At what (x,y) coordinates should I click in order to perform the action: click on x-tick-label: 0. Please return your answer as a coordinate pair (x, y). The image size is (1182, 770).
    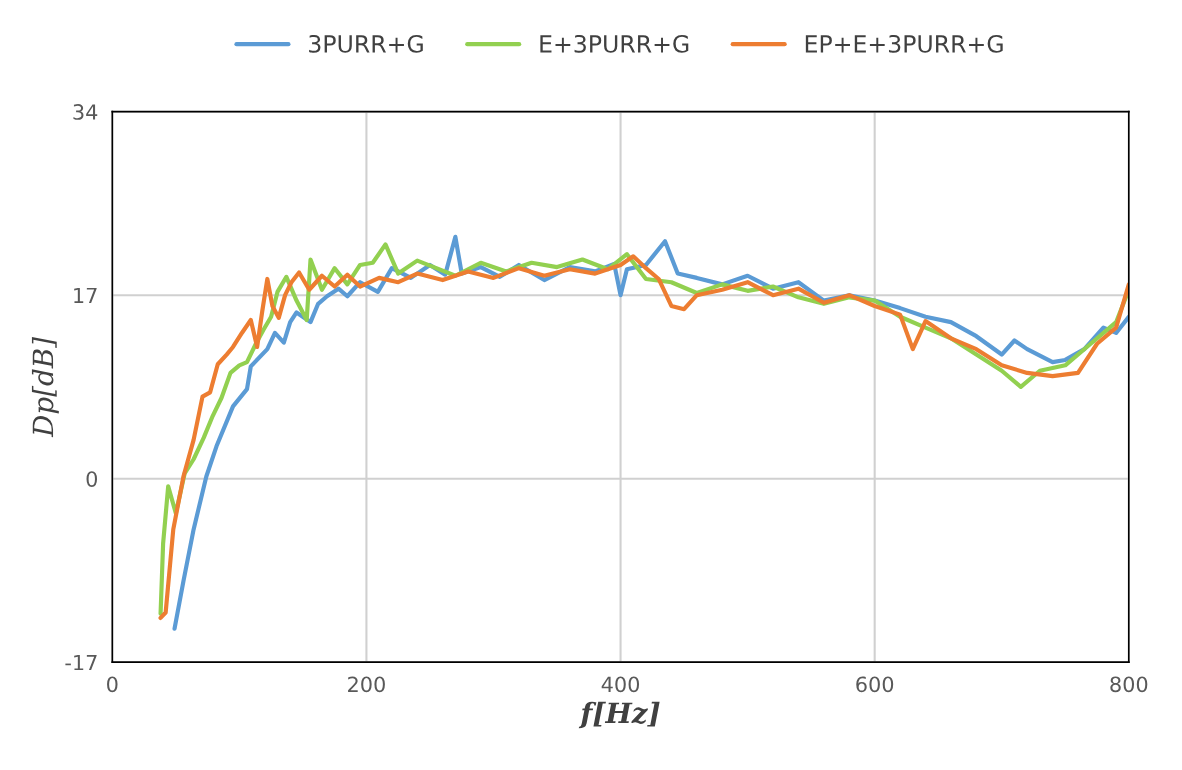
    Looking at the image, I should click on (112, 684).